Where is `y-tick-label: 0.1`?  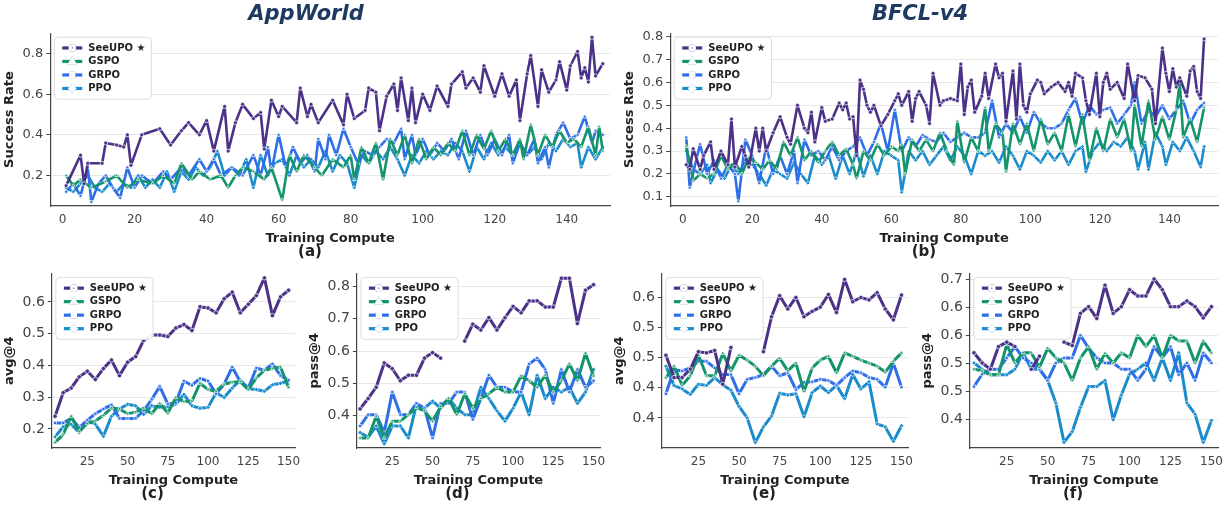 y-tick-label: 0.1 is located at coordinates (653, 196).